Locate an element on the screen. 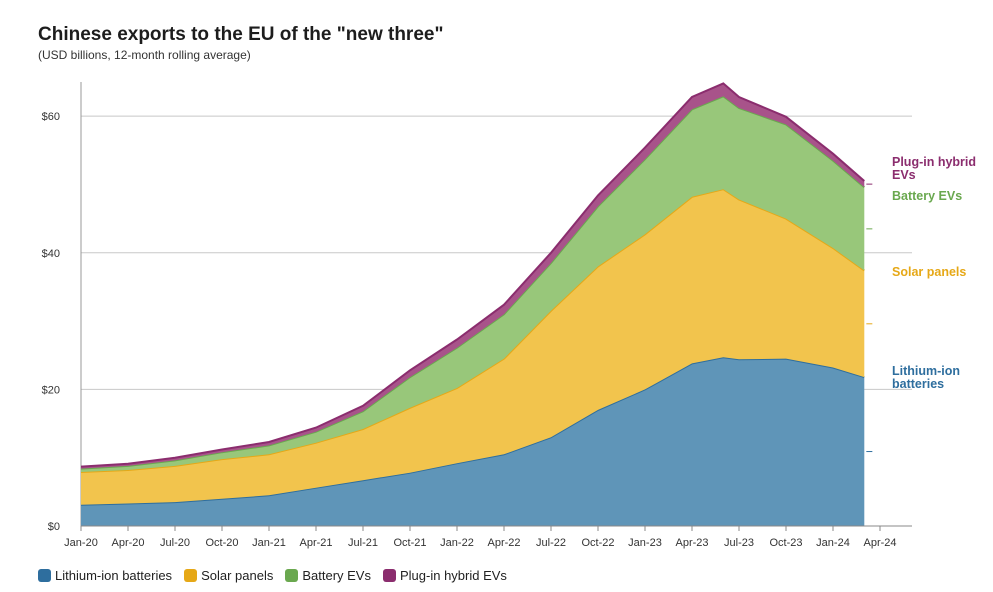  x-tick-label: Jan-24 is located at coordinates (833, 543).